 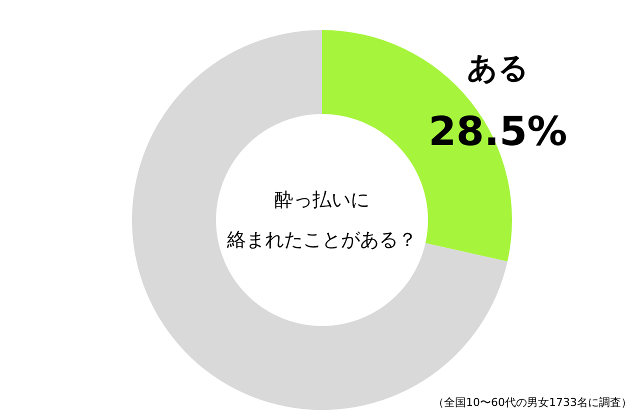 I want to click on text: 酔っ払いに絡まれたことがある？, so click(x=321, y=220).